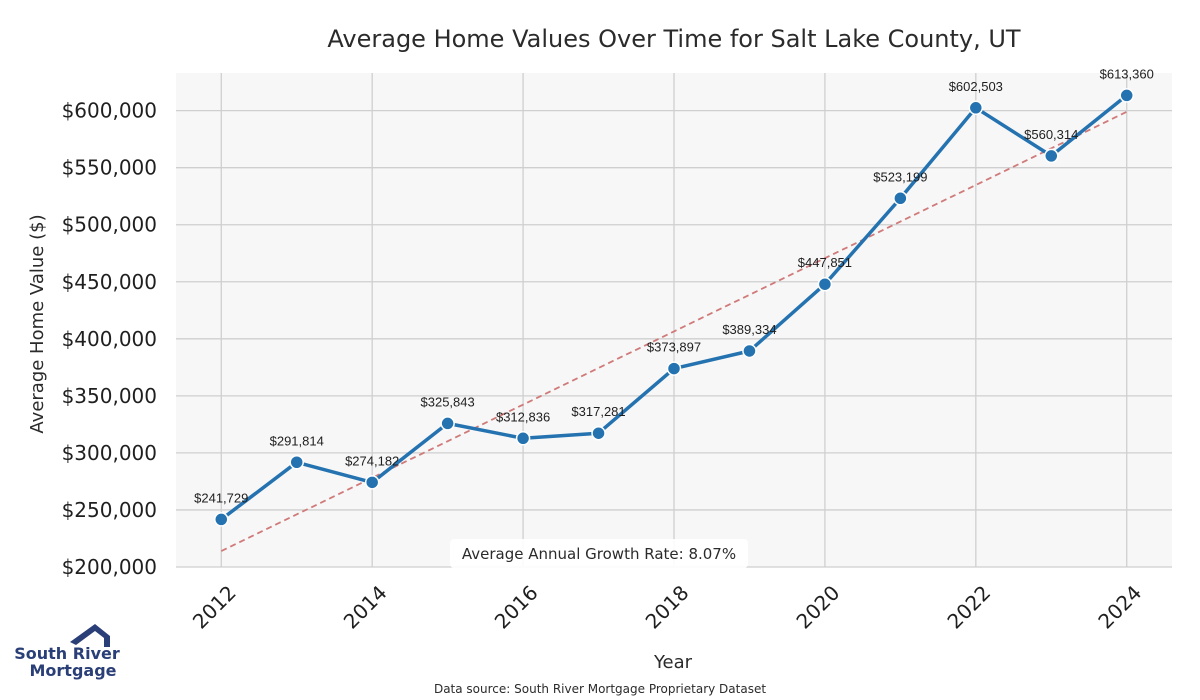 This screenshot has height=700, width=1200. Describe the element at coordinates (37, 323) in the screenshot. I see `y-axis-label: Average Home Value ($)` at that location.